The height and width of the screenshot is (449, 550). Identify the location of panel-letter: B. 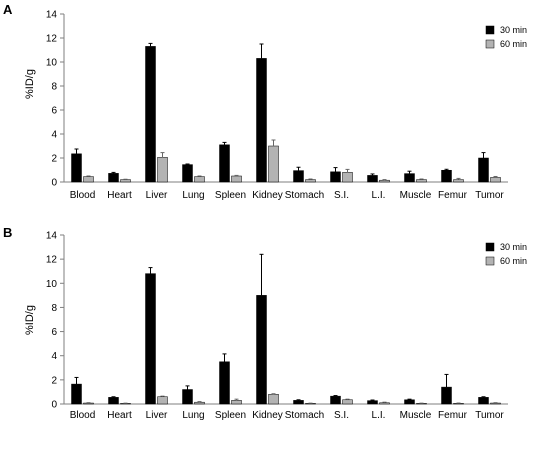
(7, 232).